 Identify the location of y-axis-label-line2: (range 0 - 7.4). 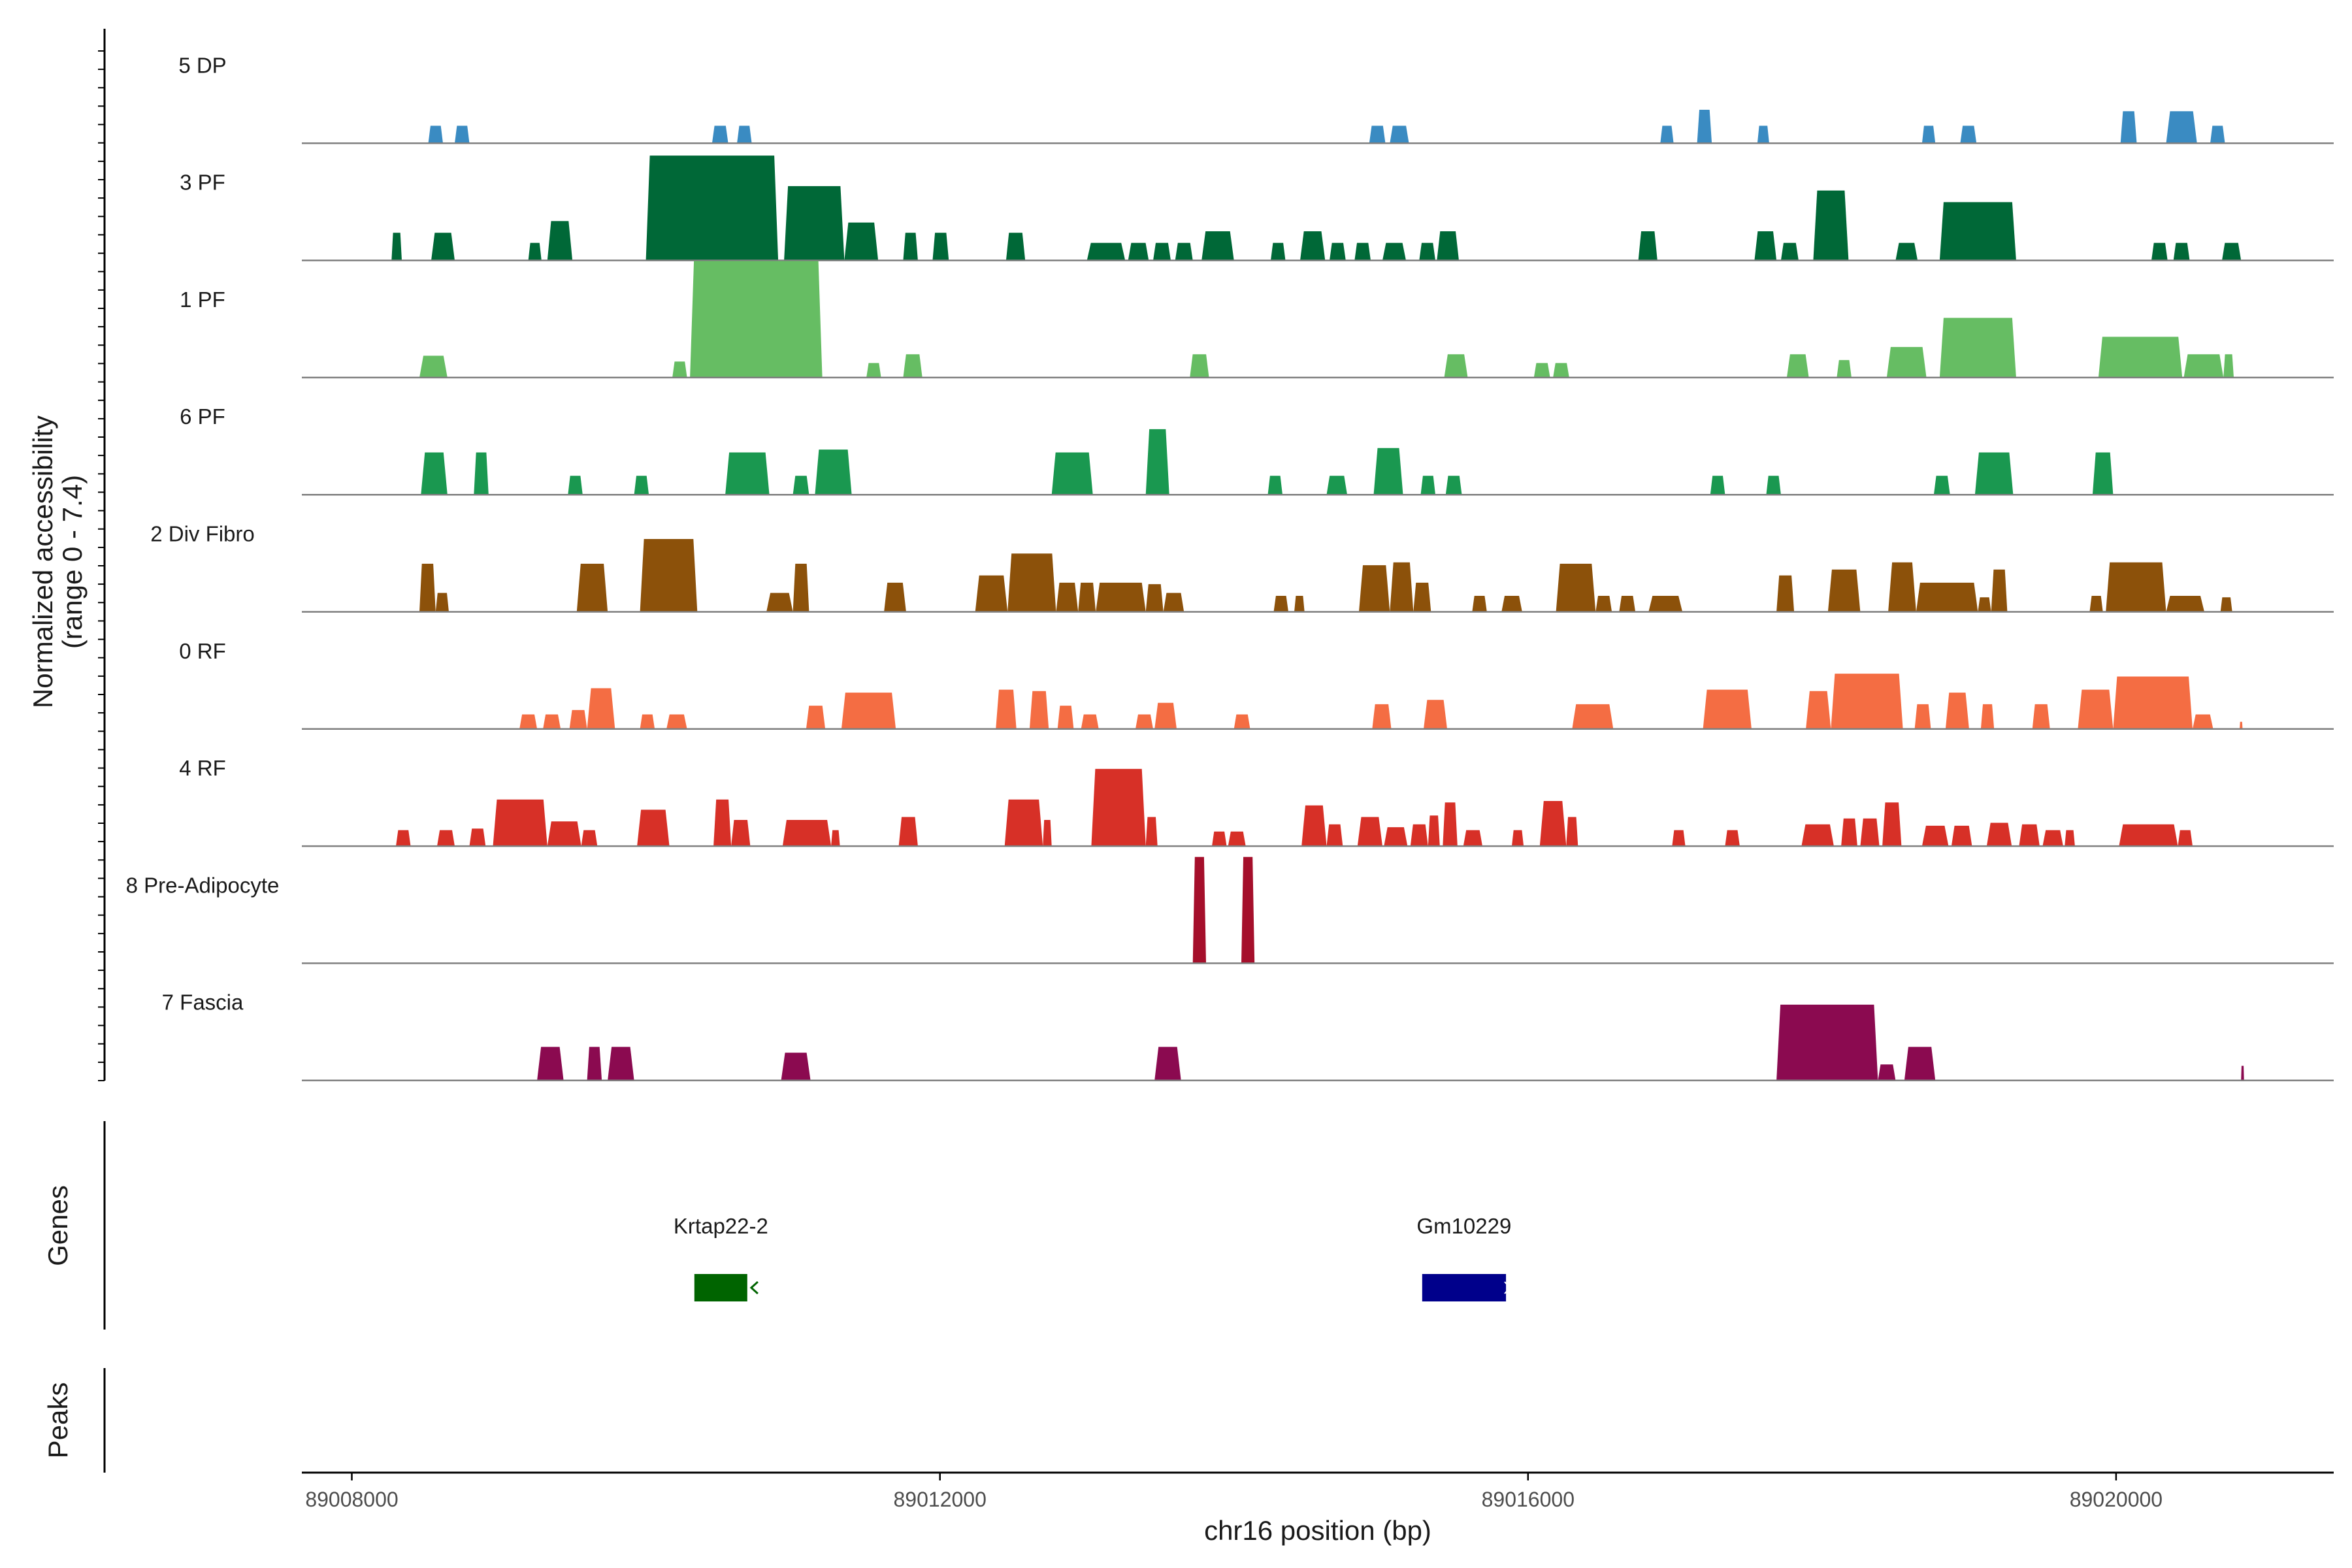
(72, 562).